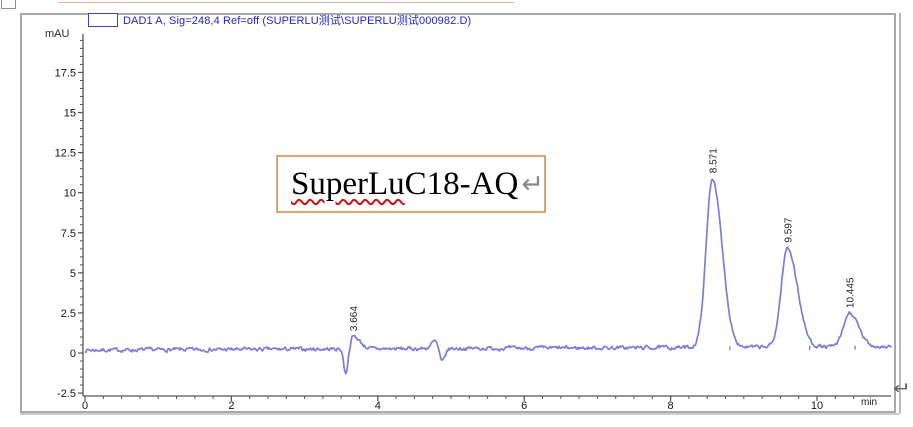 The width and height of the screenshot is (913, 427). What do you see at coordinates (70, 114) in the screenshot?
I see `y-tick-label: 15` at bounding box center [70, 114].